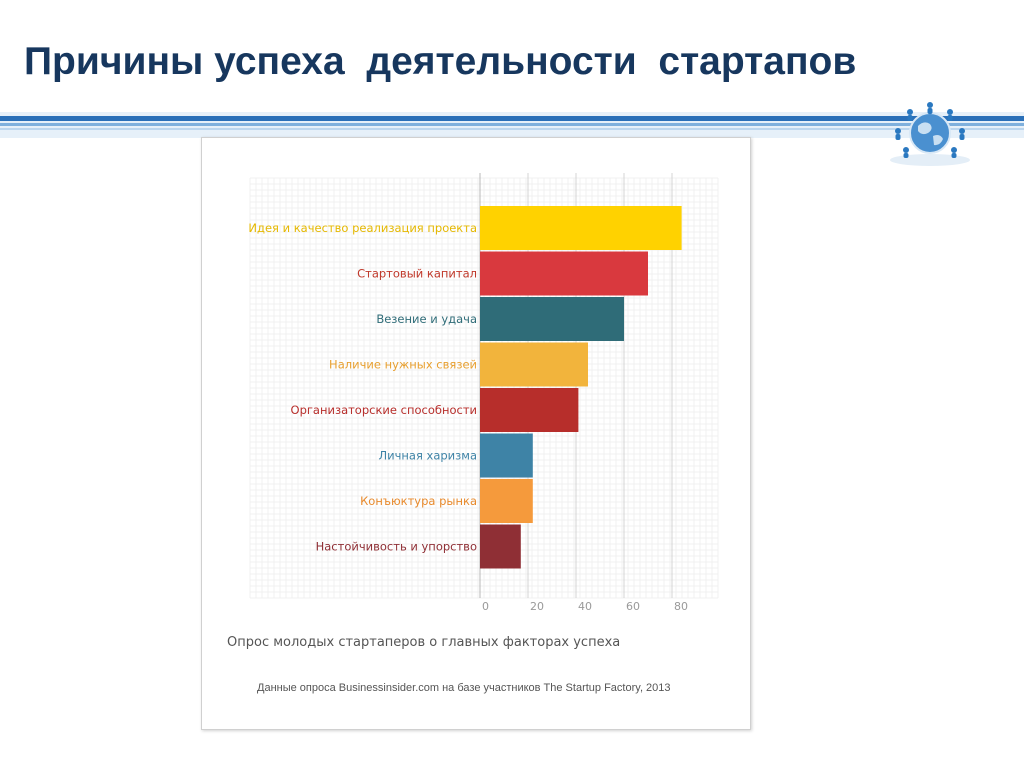 Image resolution: width=1024 pixels, height=767 pixels. I want to click on category-label: Личная харизма, so click(427, 456).